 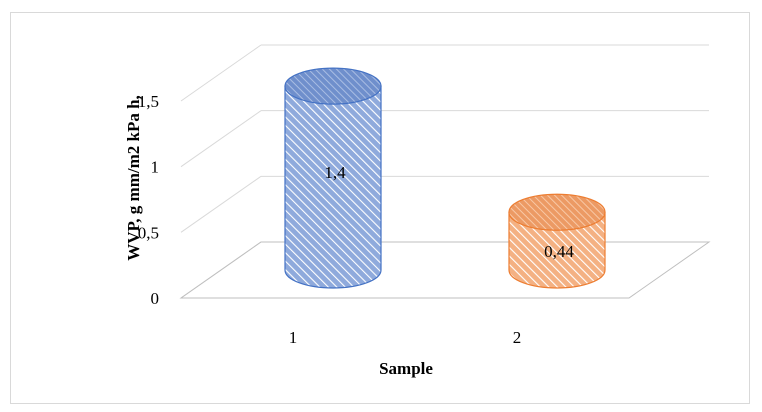 I want to click on y-tick-label: 1,5, so click(x=148, y=101).